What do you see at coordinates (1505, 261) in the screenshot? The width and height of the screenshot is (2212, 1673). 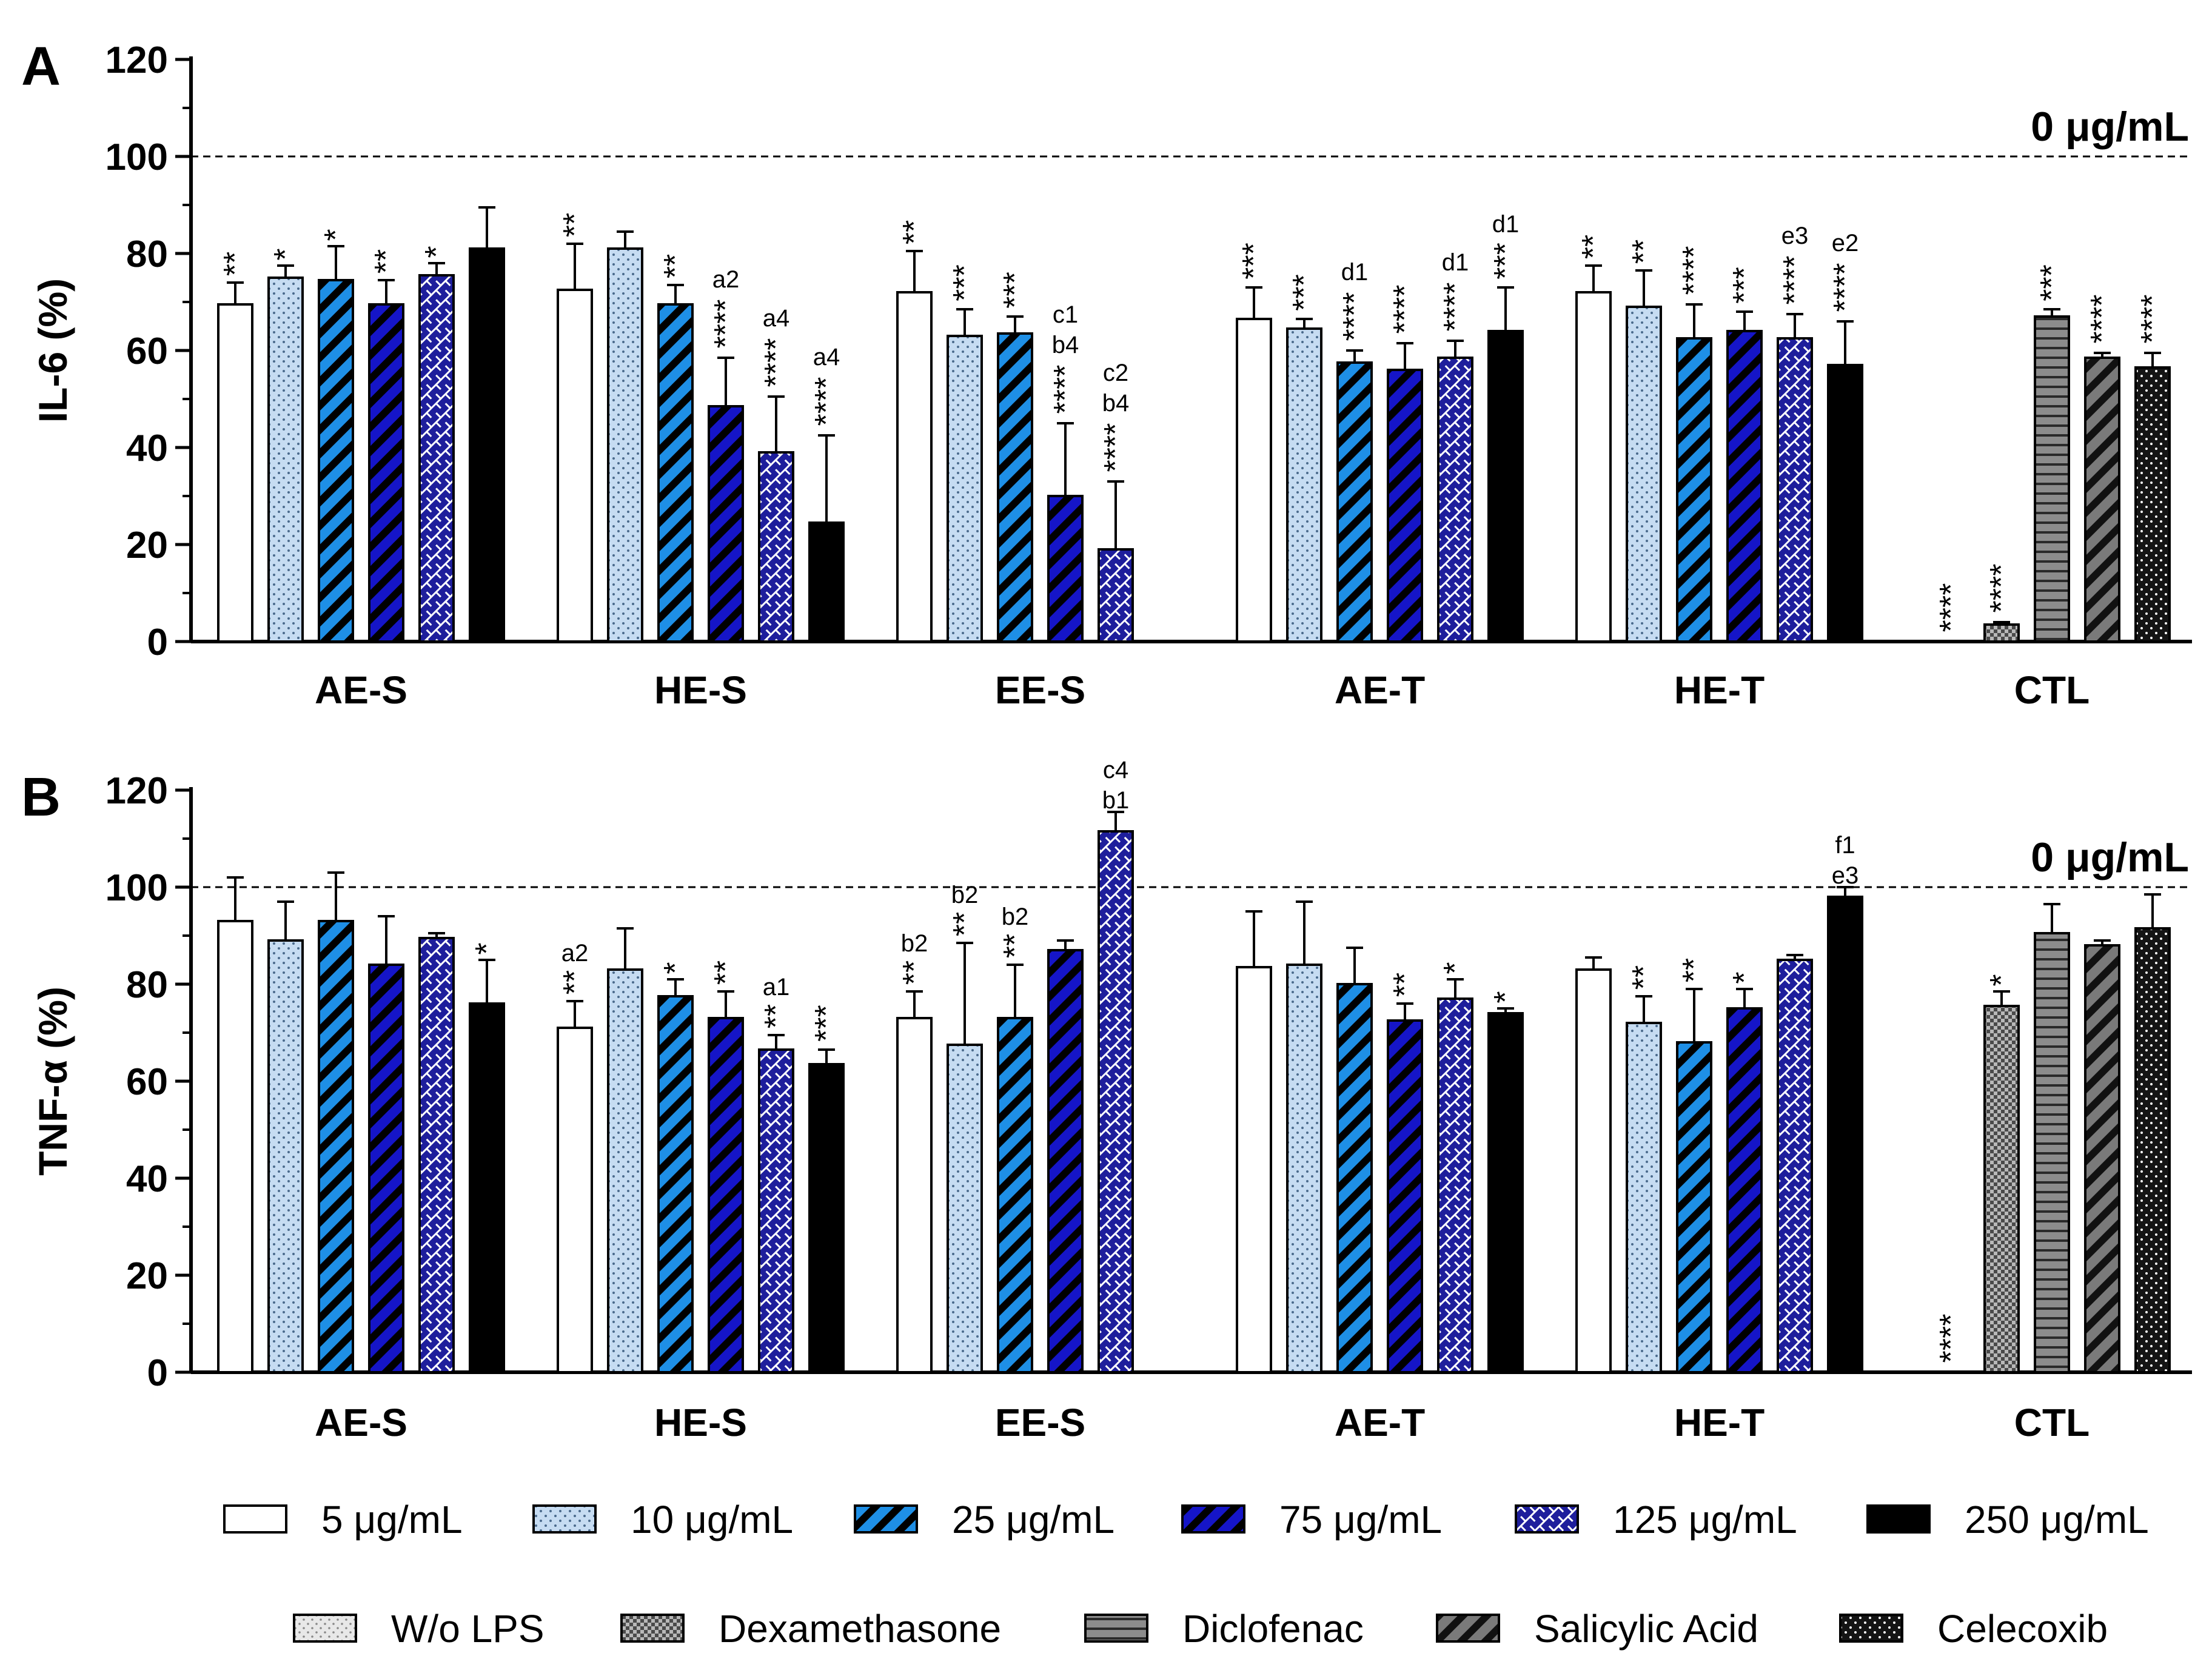 I see `bar-ae-t-250-ug-ml-significance-stars: ***` at bounding box center [1505, 261].